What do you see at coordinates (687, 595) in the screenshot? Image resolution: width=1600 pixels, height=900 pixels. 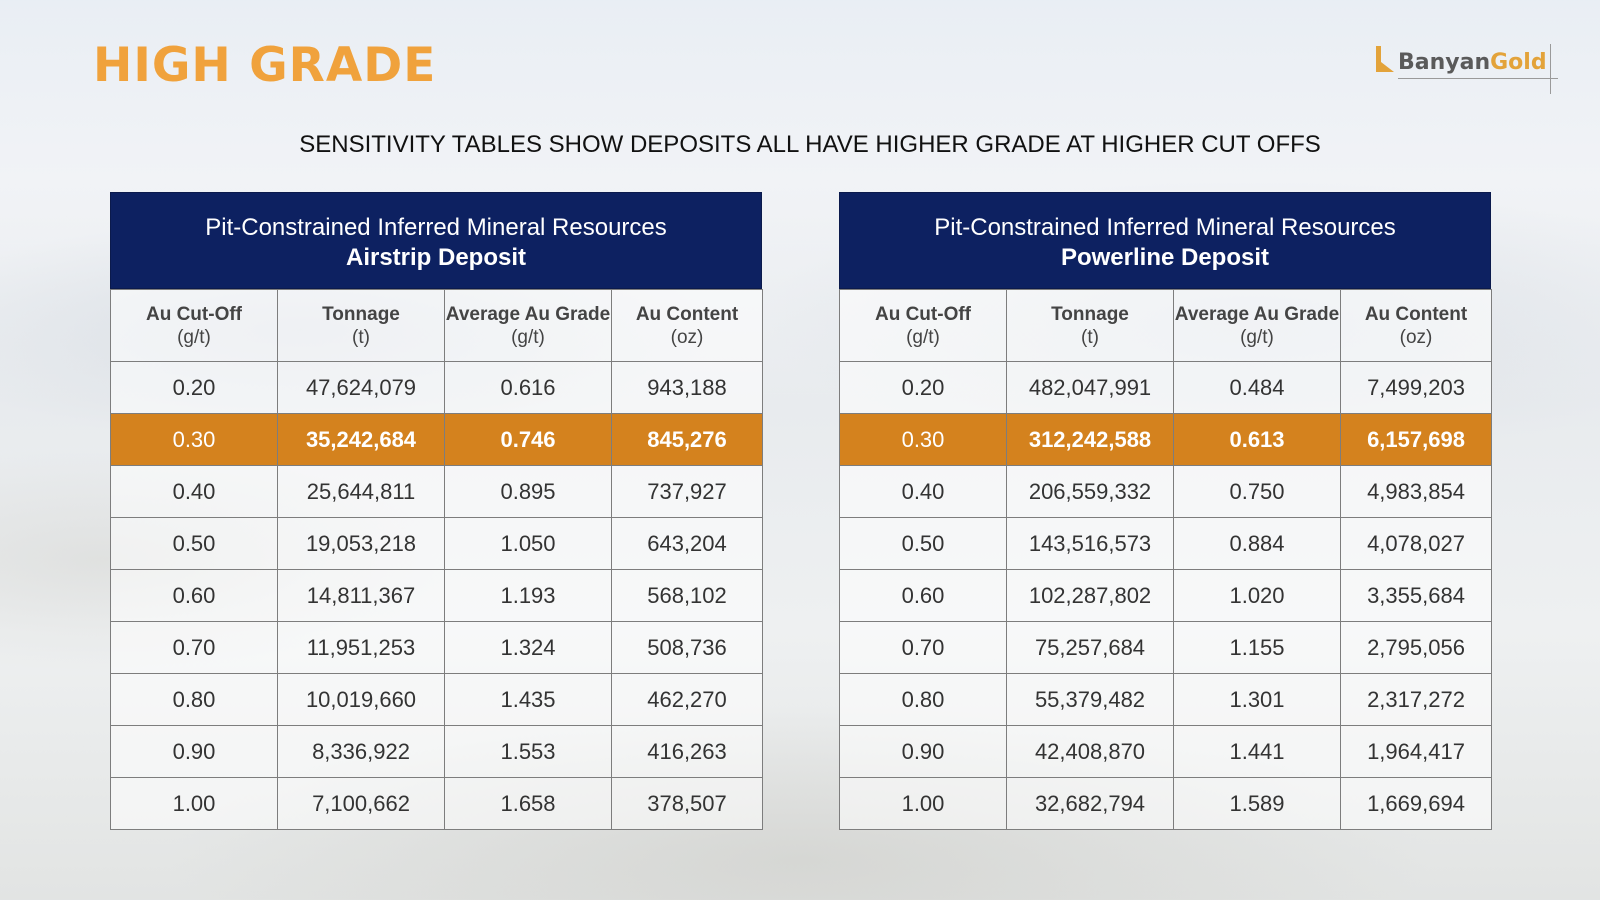 I see `table-cell: 568,102` at bounding box center [687, 595].